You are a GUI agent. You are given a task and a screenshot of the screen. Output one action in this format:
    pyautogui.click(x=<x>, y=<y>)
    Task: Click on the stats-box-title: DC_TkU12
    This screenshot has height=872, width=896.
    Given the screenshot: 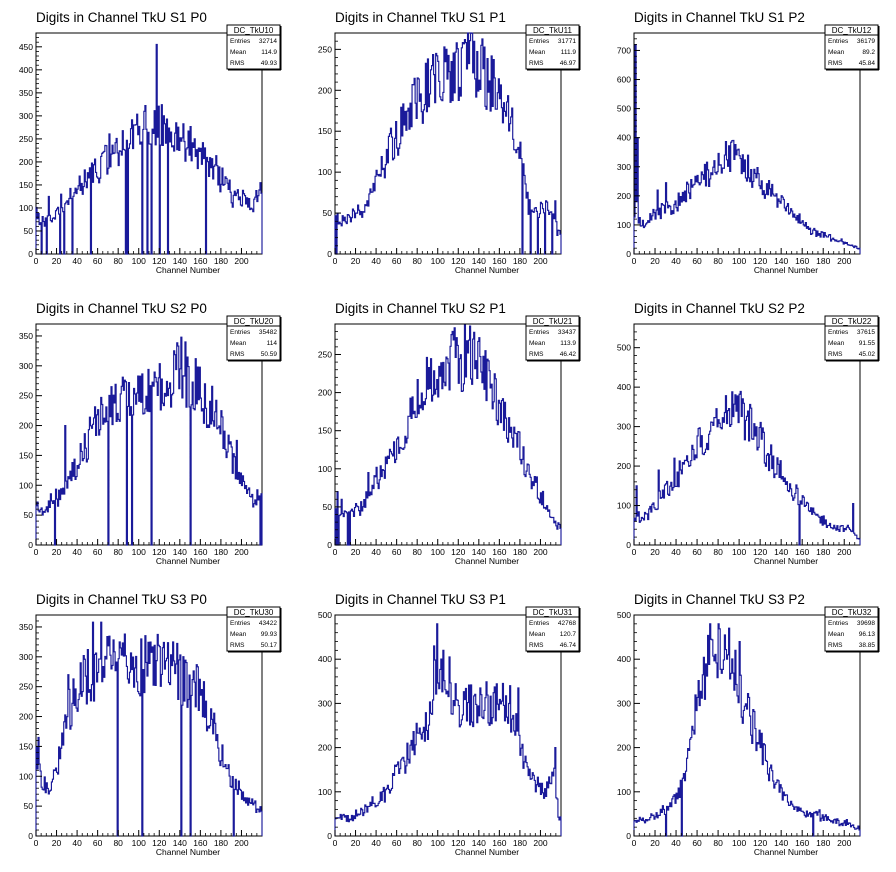 What is the action you would take?
    pyautogui.click(x=852, y=30)
    